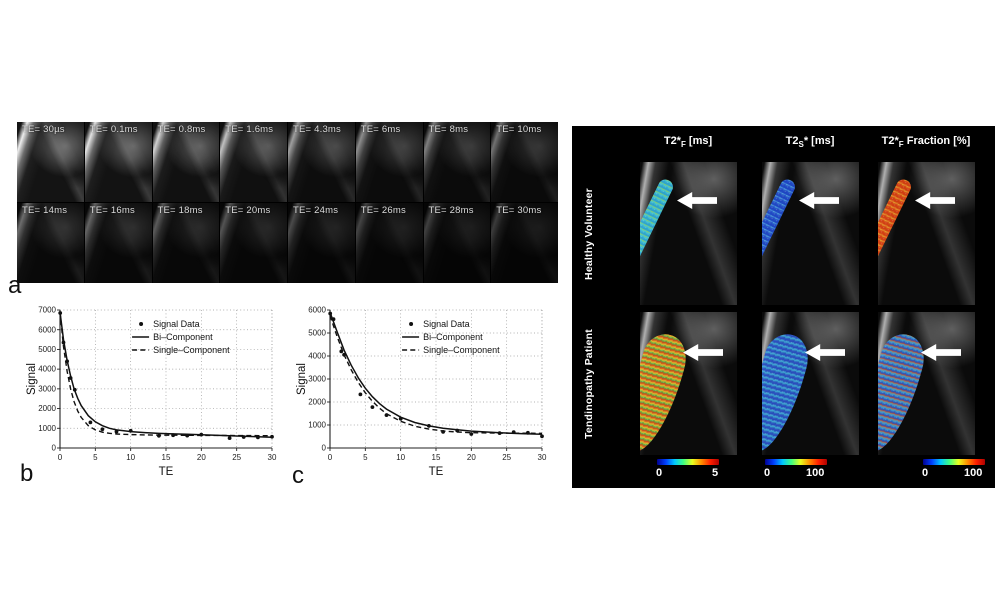 The image size is (1005, 600). I want to click on mri-echo-tile: TE= 20ms, so click(253, 243).